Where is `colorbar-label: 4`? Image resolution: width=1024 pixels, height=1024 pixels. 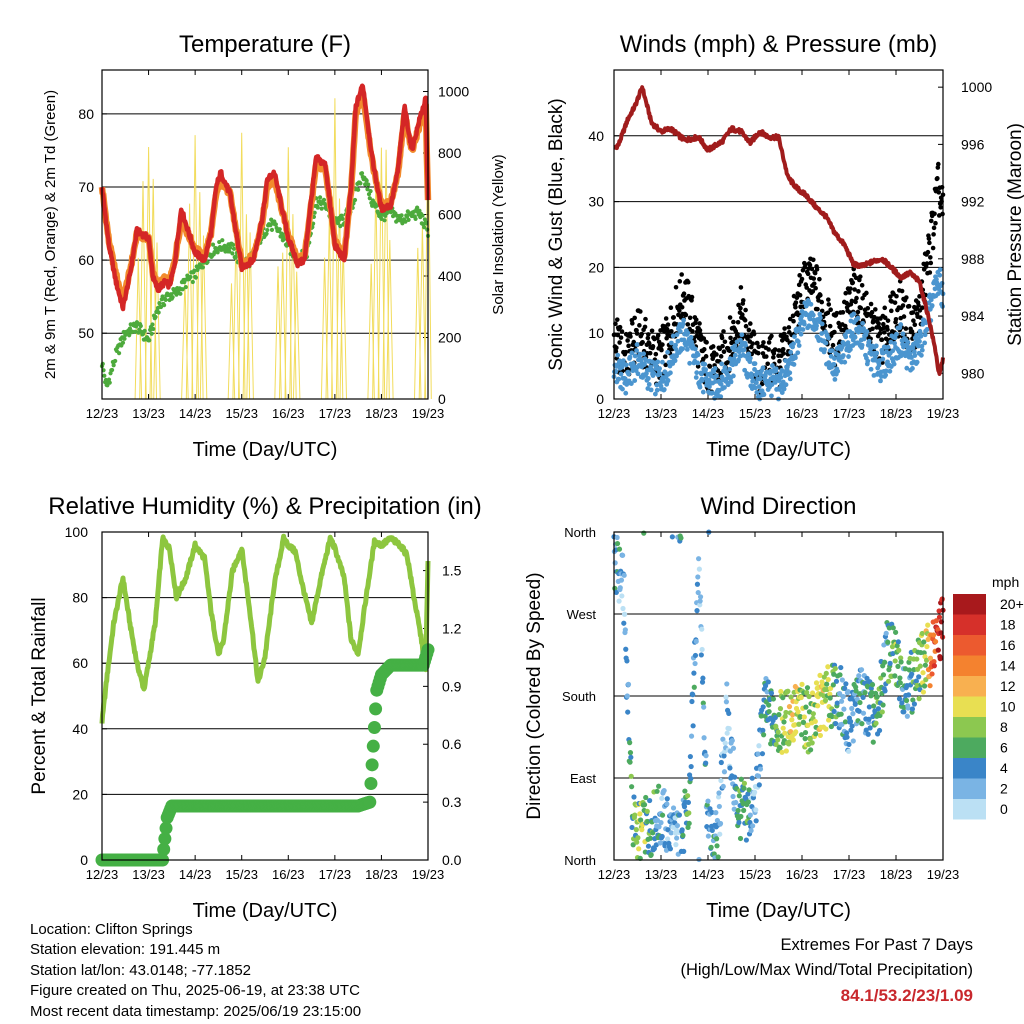
colorbar-label: 4 is located at coordinates (1004, 768).